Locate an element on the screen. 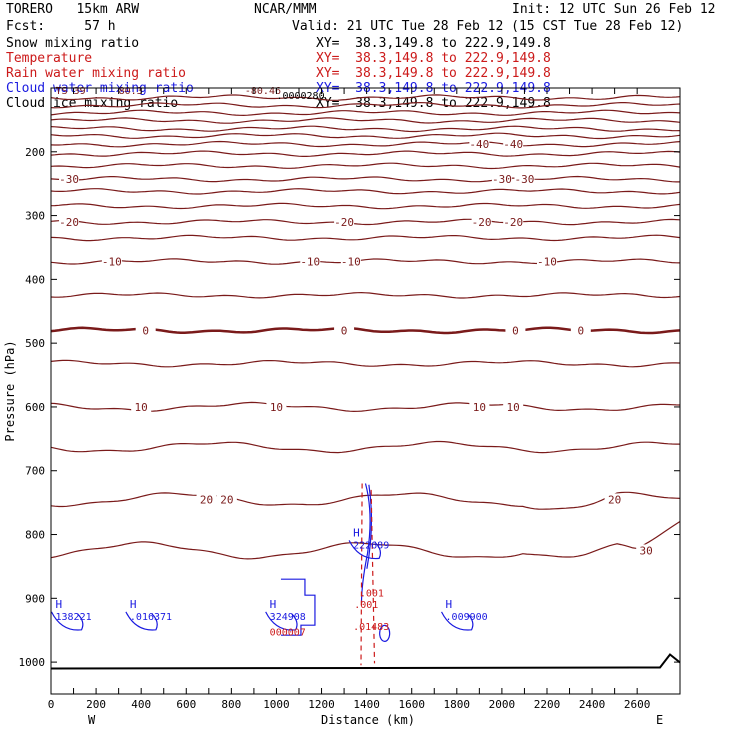 The height and width of the screenshot is (740, 740). cloud-water-max-label: .016371 is located at coordinates (151, 617).